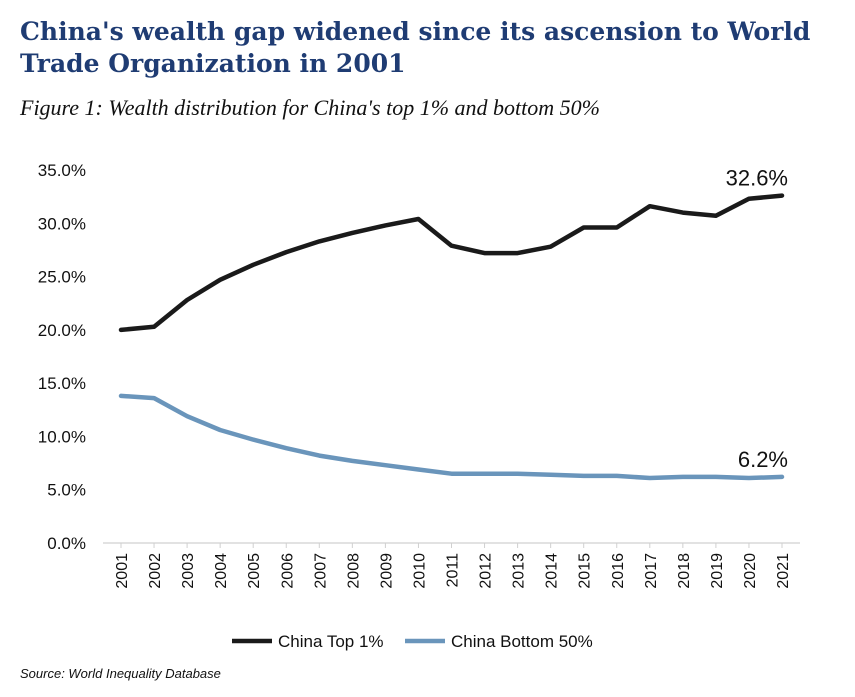 This screenshot has width=855, height=697. What do you see at coordinates (221, 571) in the screenshot?
I see `x-tick-label: 2004` at bounding box center [221, 571].